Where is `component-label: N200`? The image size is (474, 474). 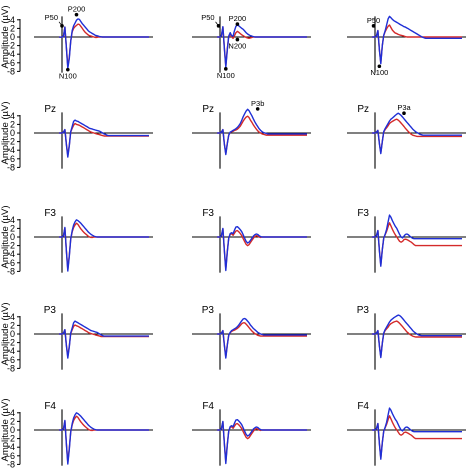
component-label: N200 is located at coordinates (237, 46).